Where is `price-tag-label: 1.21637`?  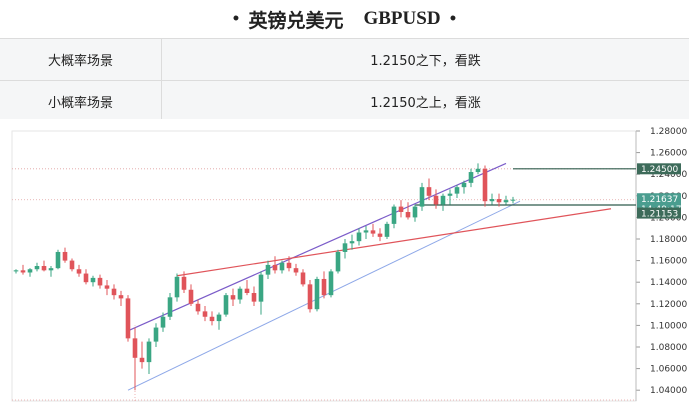 price-tag-label: 1.21637 is located at coordinates (659, 200).